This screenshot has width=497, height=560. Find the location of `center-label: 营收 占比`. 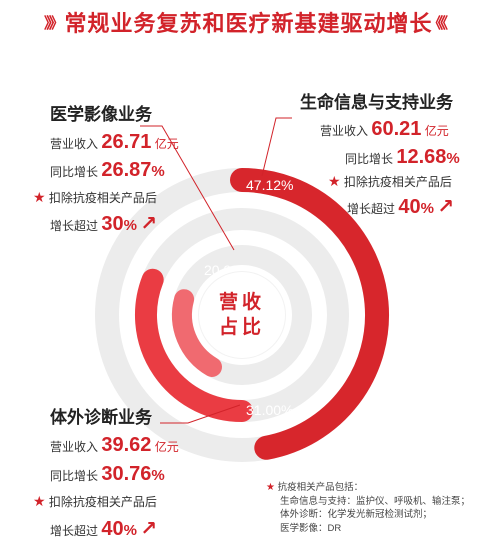

center-label: 营收 占比 is located at coordinates (242, 315).